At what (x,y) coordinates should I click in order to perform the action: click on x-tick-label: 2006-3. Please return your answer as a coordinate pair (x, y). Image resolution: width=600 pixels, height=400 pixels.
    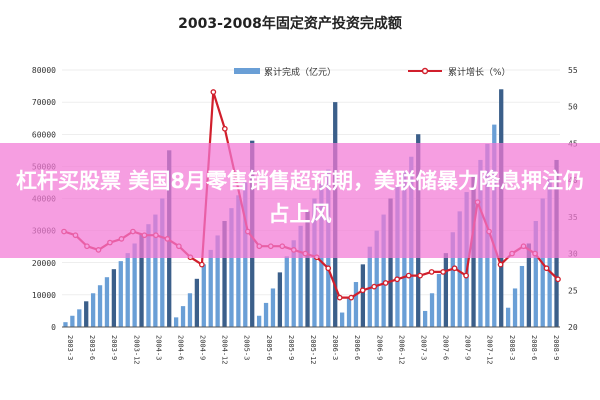
    Looking at the image, I should click on (335, 347).